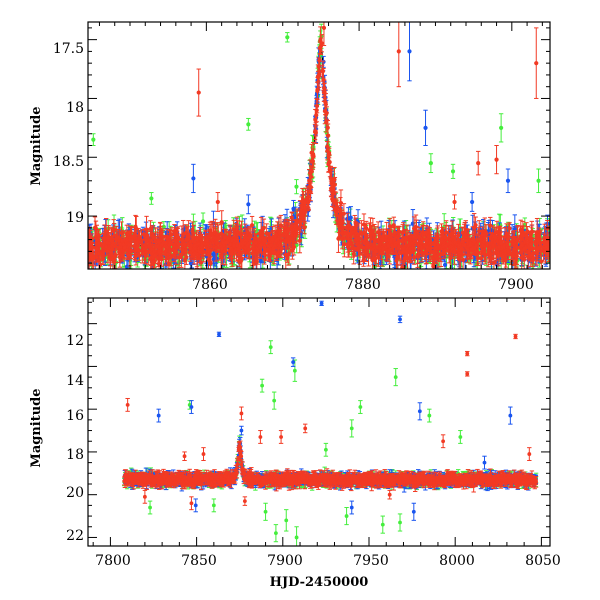 The height and width of the screenshot is (600, 600). I want to click on y-tick-label: 22, so click(75, 536).